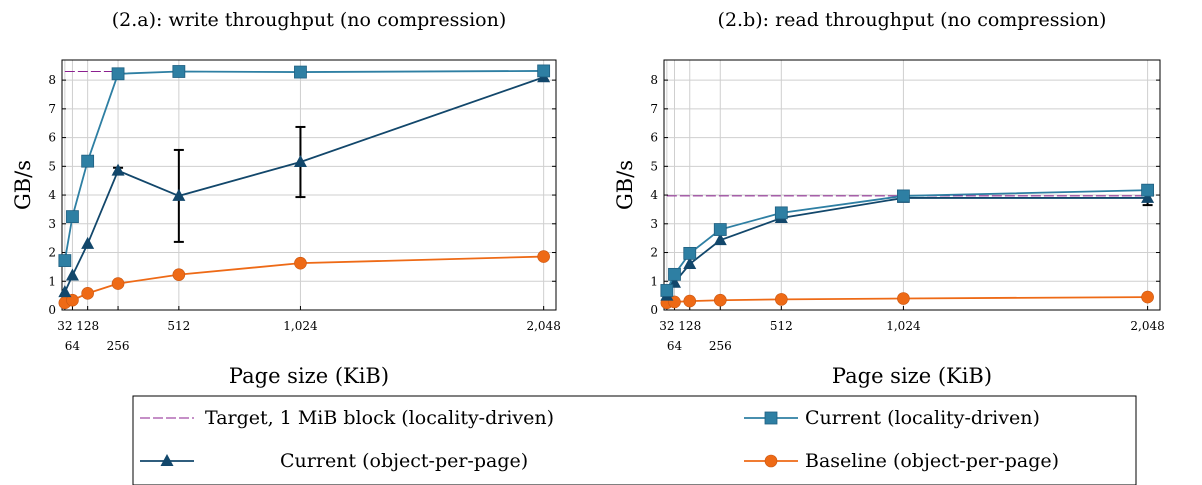  What do you see at coordinates (907, 240) in the screenshot?
I see `series-line-current_locality` at bounding box center [907, 240].